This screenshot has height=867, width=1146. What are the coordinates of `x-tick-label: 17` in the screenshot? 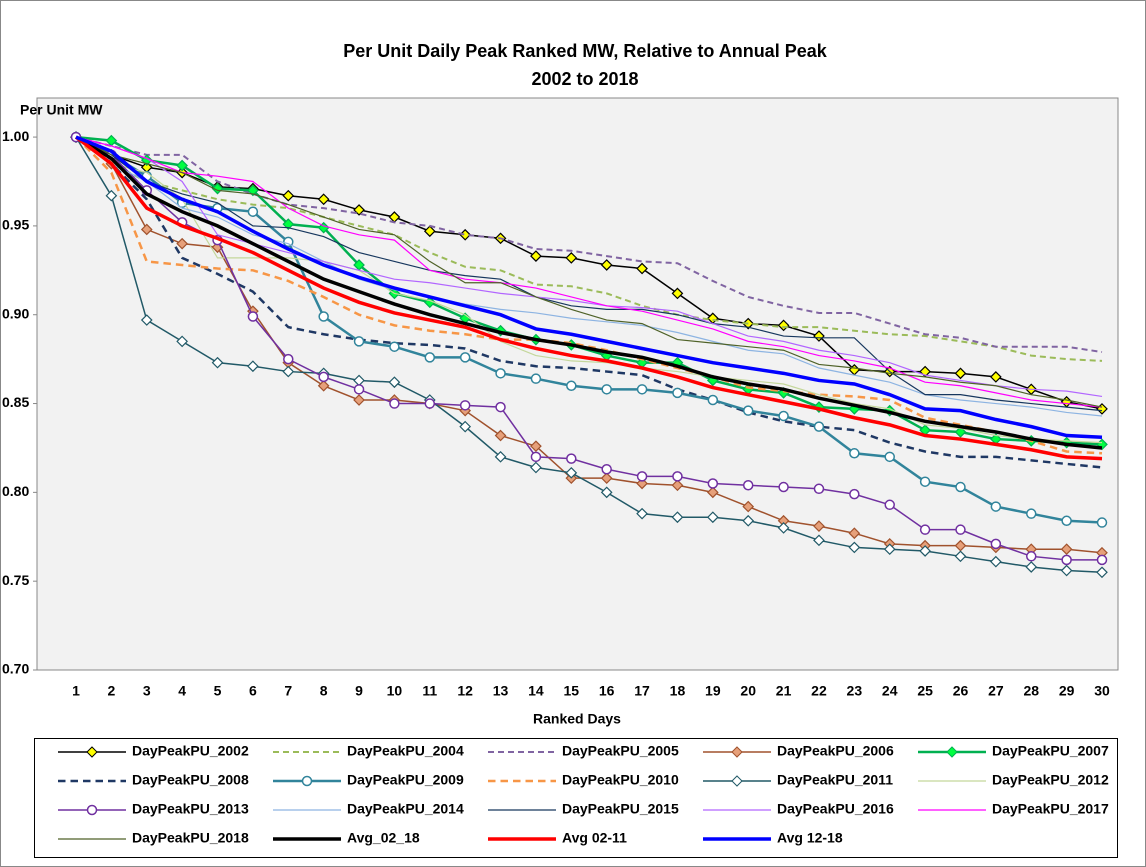 It's located at (642, 691).